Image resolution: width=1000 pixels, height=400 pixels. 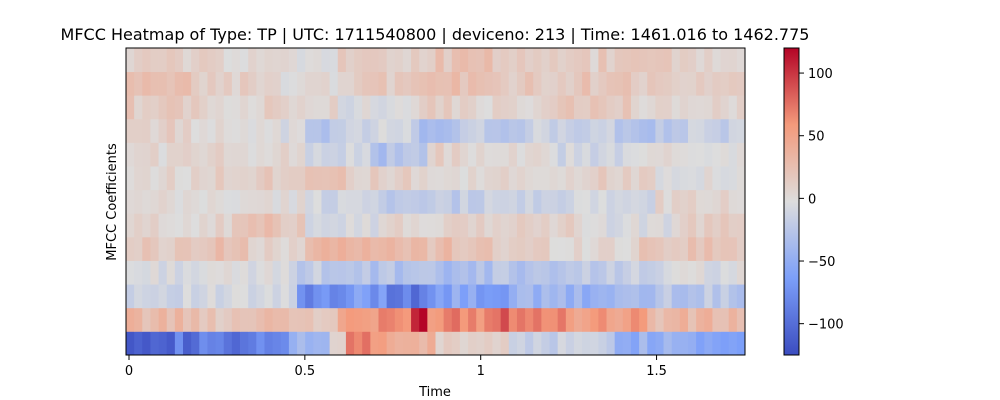 I want to click on x-tick-label: 1.5, so click(x=656, y=371).